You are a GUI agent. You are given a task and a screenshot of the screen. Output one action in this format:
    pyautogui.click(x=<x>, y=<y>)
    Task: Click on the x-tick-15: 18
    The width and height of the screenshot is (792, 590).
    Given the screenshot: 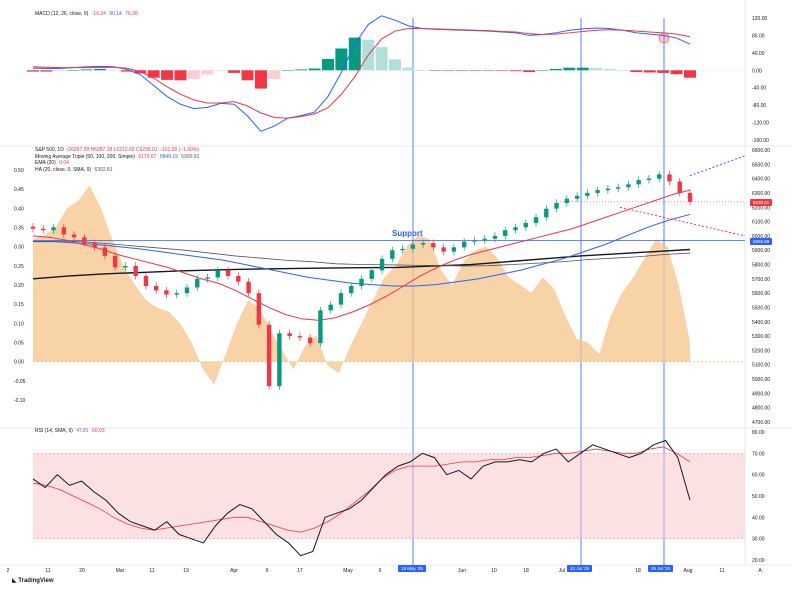 What is the action you would take?
    pyautogui.click(x=638, y=571)
    